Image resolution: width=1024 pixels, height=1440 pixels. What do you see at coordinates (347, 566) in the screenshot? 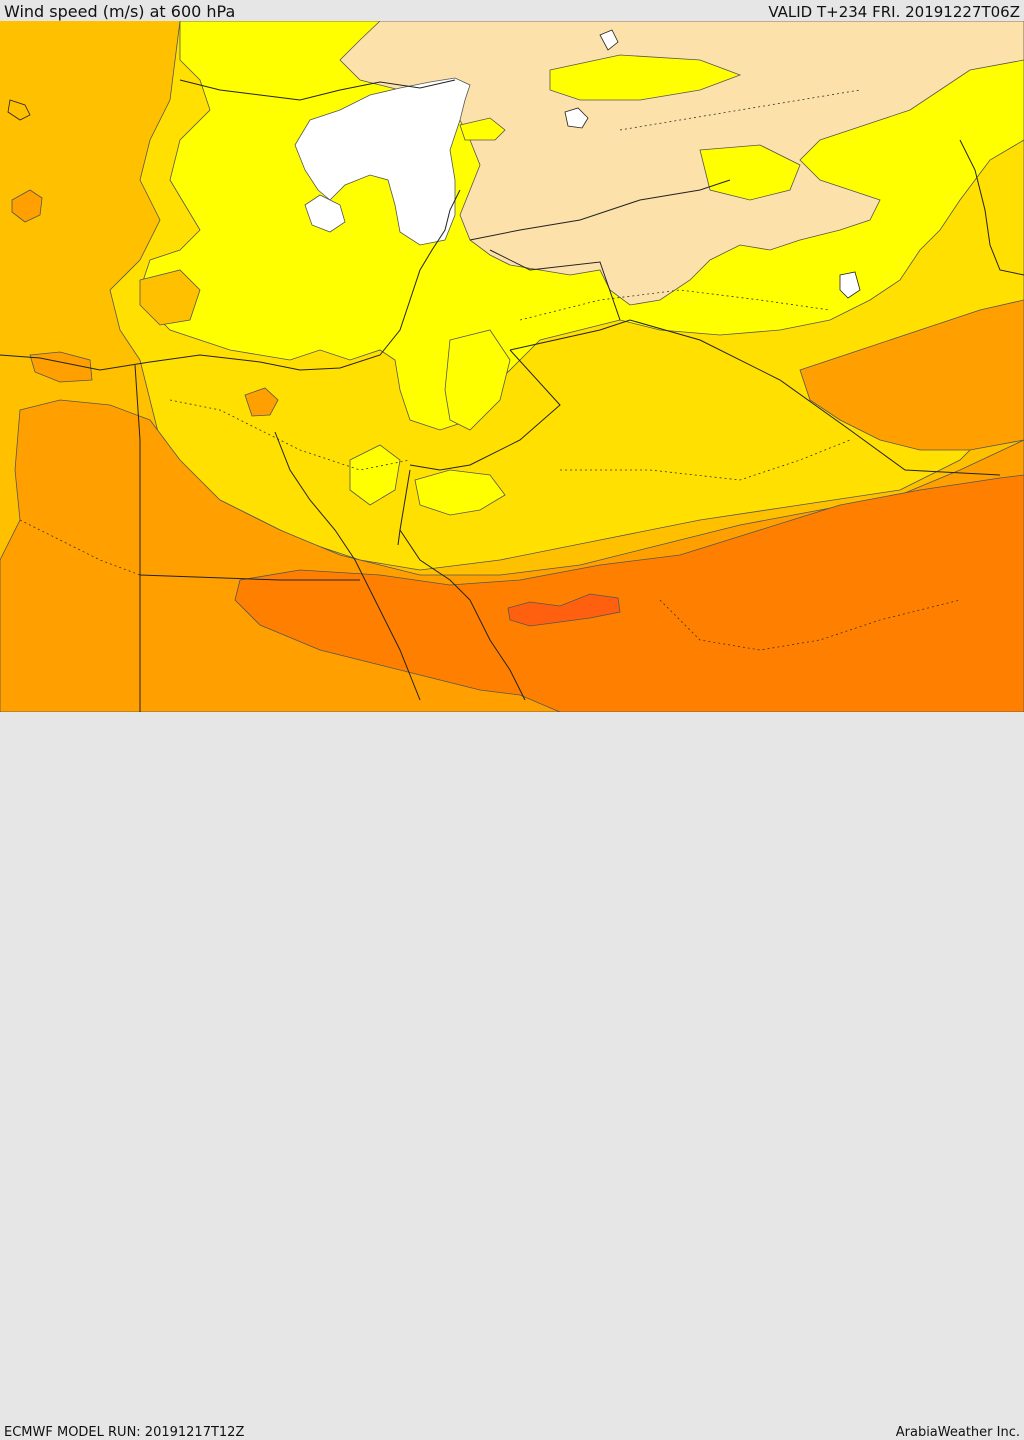
I see `red-sea-gulf-suez` at bounding box center [347, 566].